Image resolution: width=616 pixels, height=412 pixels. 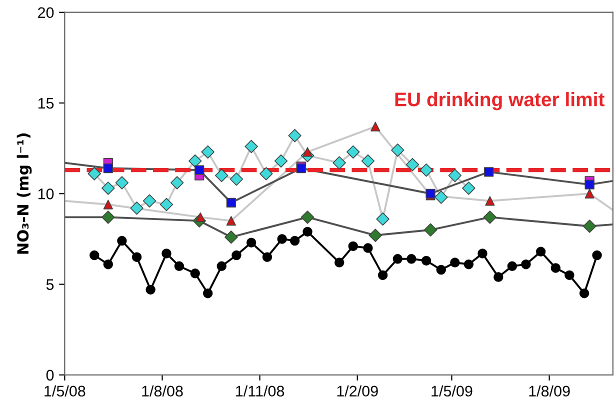 I want to click on x-tick-label: 1/5/08, so click(x=65, y=391).